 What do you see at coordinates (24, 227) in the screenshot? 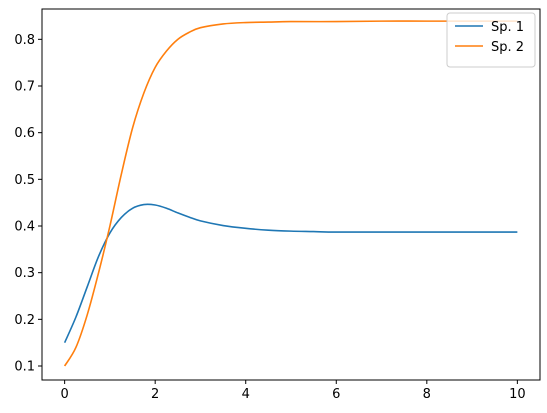
I see `y-tick-label: 0.4` at bounding box center [24, 227].